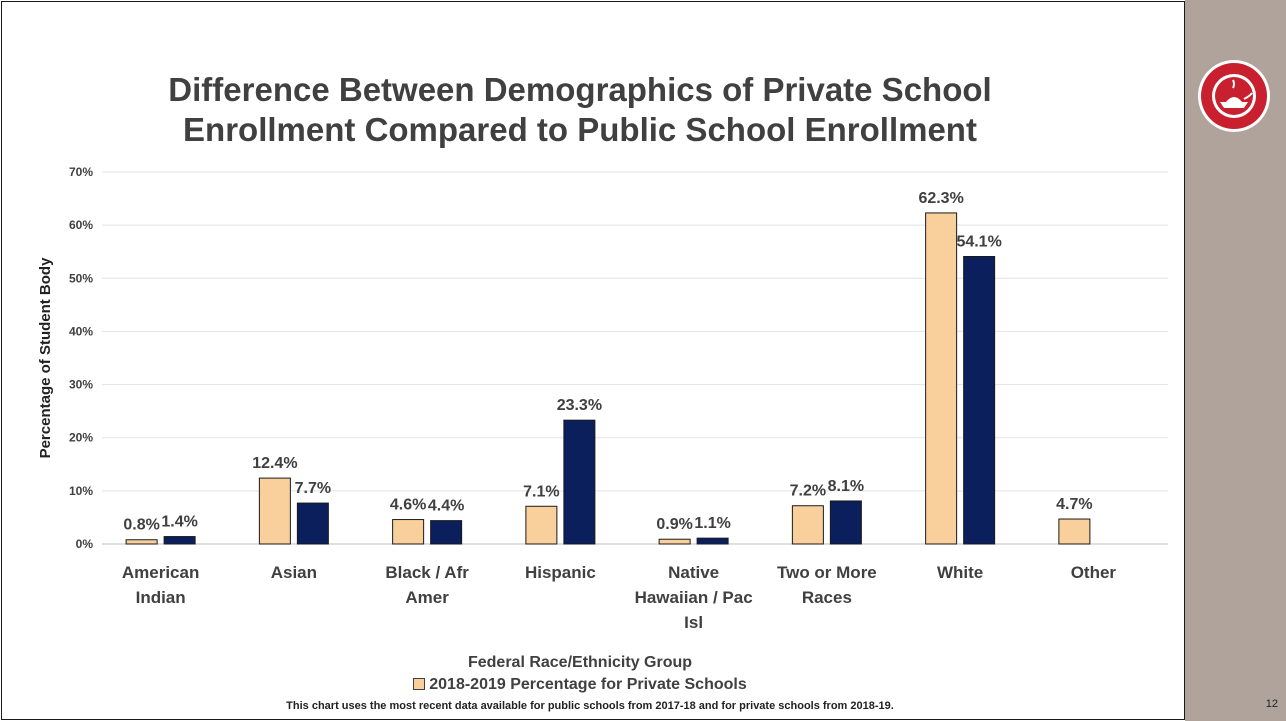  I want to click on x-category-label-line: American, so click(160, 572).